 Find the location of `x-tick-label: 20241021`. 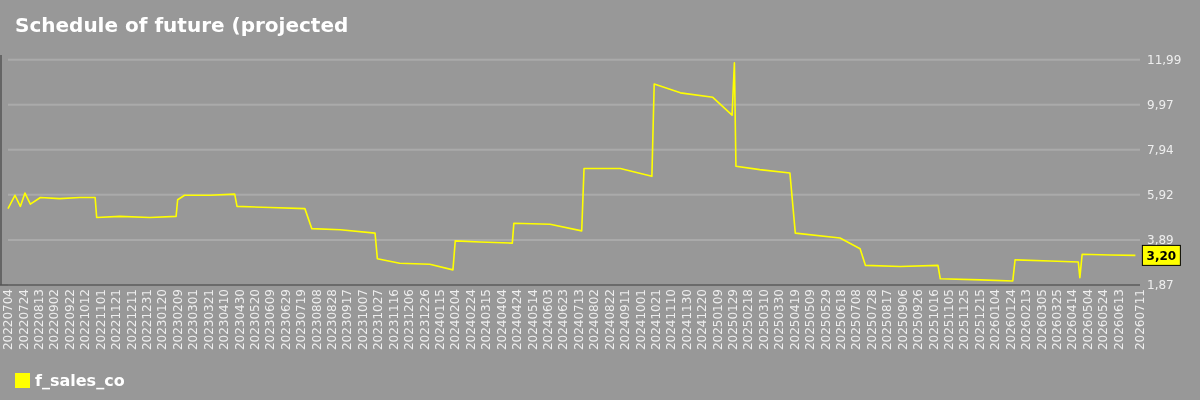

x-tick-label: 20241021 is located at coordinates (655, 320).